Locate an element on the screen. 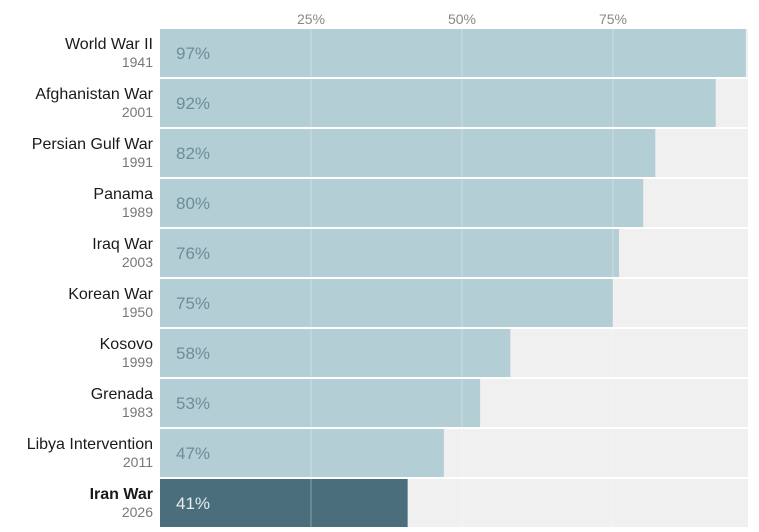 Image resolution: width=759 pixels, height=532 pixels. category-label: Grenada is located at coordinates (122, 394).